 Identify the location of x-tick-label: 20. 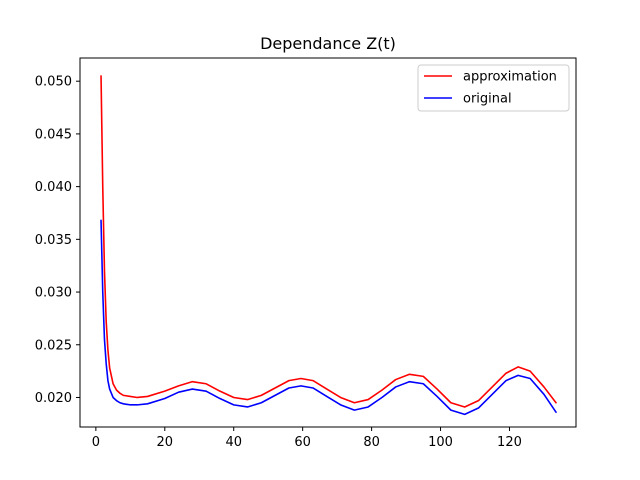
(165, 442).